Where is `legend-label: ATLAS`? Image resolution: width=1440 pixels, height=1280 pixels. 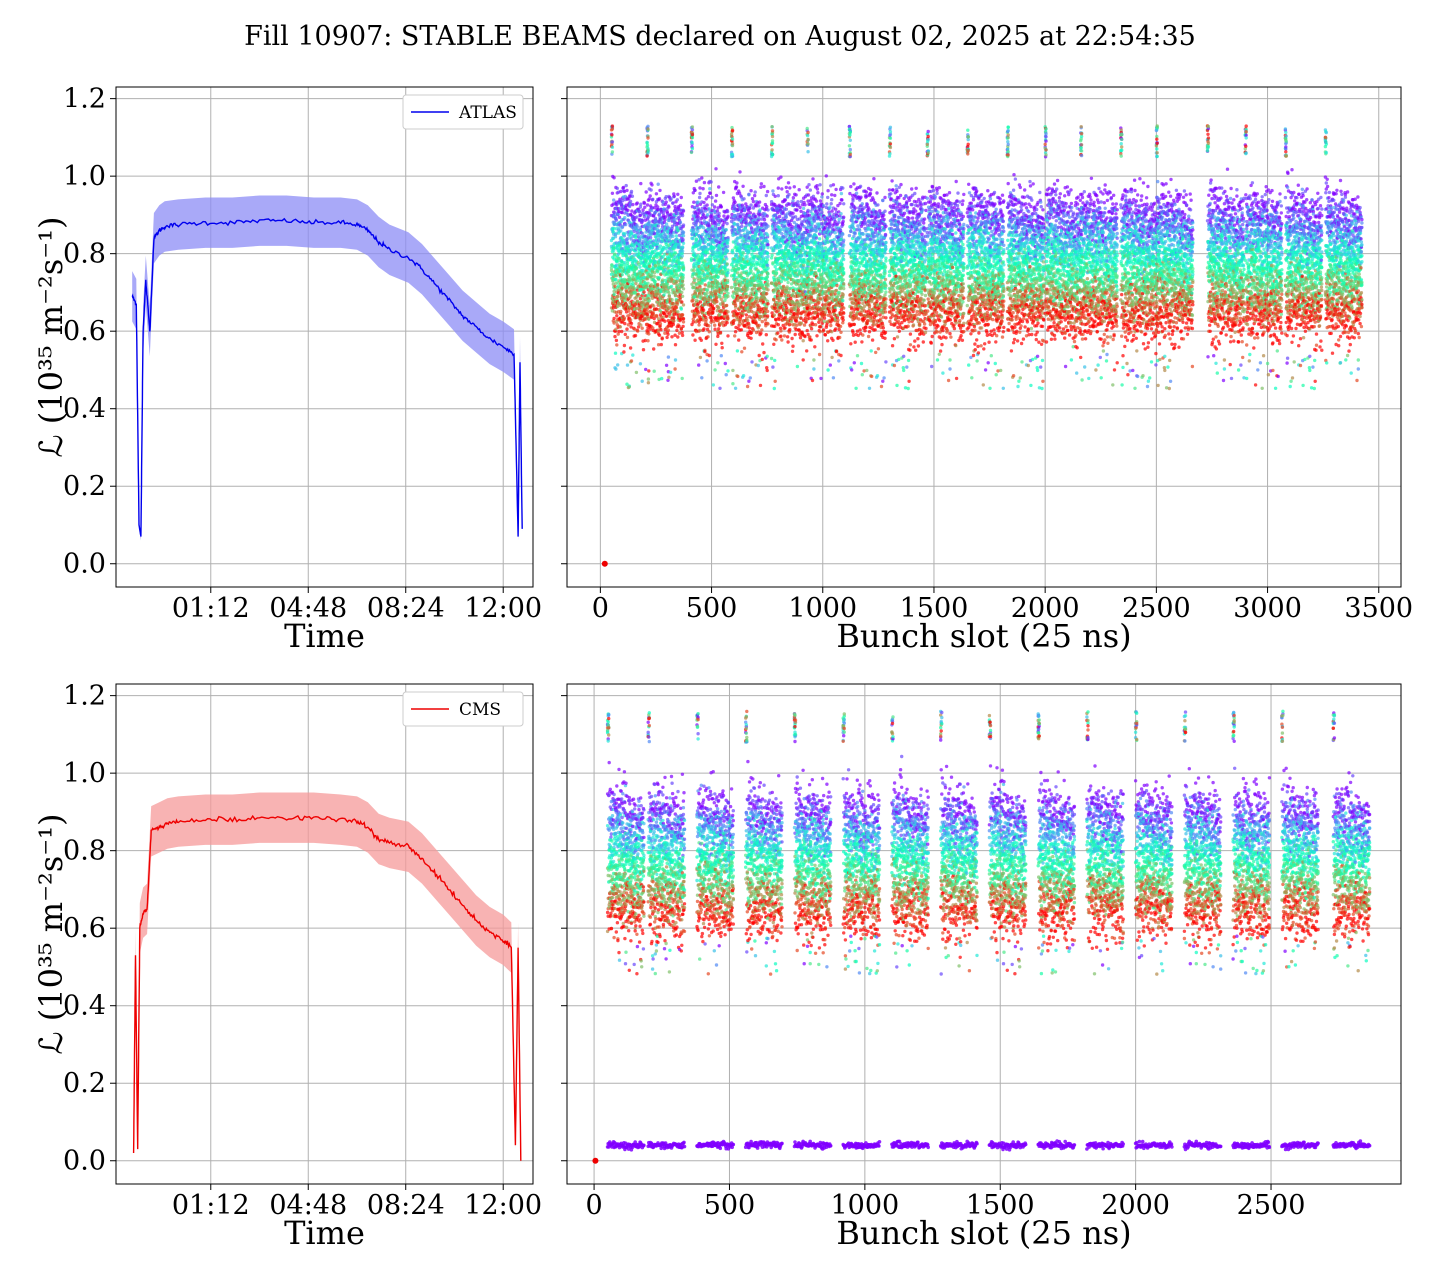
legend-label: ATLAS is located at coordinates (487, 113).